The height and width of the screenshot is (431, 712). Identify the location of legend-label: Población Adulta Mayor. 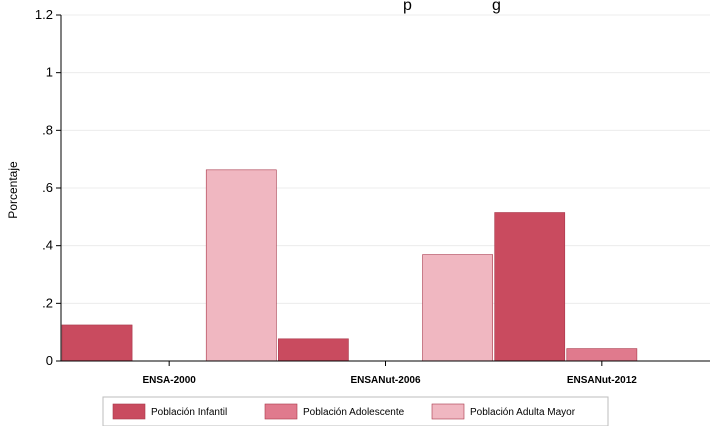
(523, 412).